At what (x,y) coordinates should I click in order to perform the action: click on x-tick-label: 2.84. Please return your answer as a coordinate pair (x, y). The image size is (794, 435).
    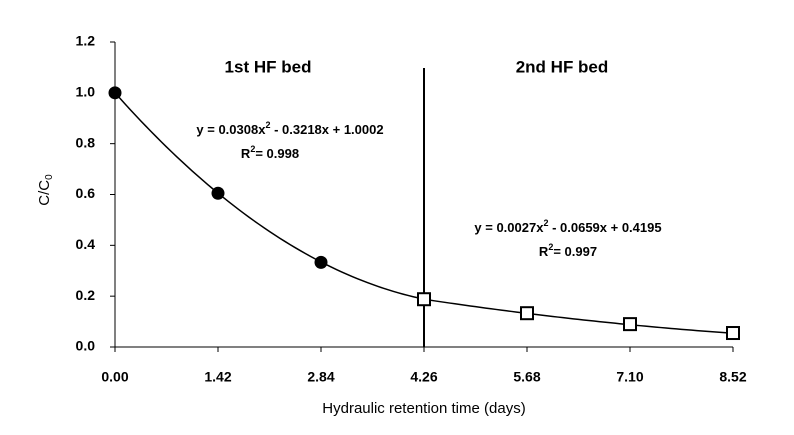
    Looking at the image, I should click on (320, 377).